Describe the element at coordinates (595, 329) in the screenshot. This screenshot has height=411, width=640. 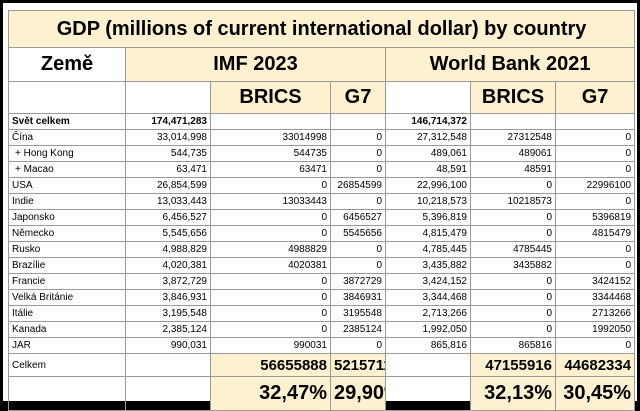
I see `wb-g7-value: 1992050` at that location.